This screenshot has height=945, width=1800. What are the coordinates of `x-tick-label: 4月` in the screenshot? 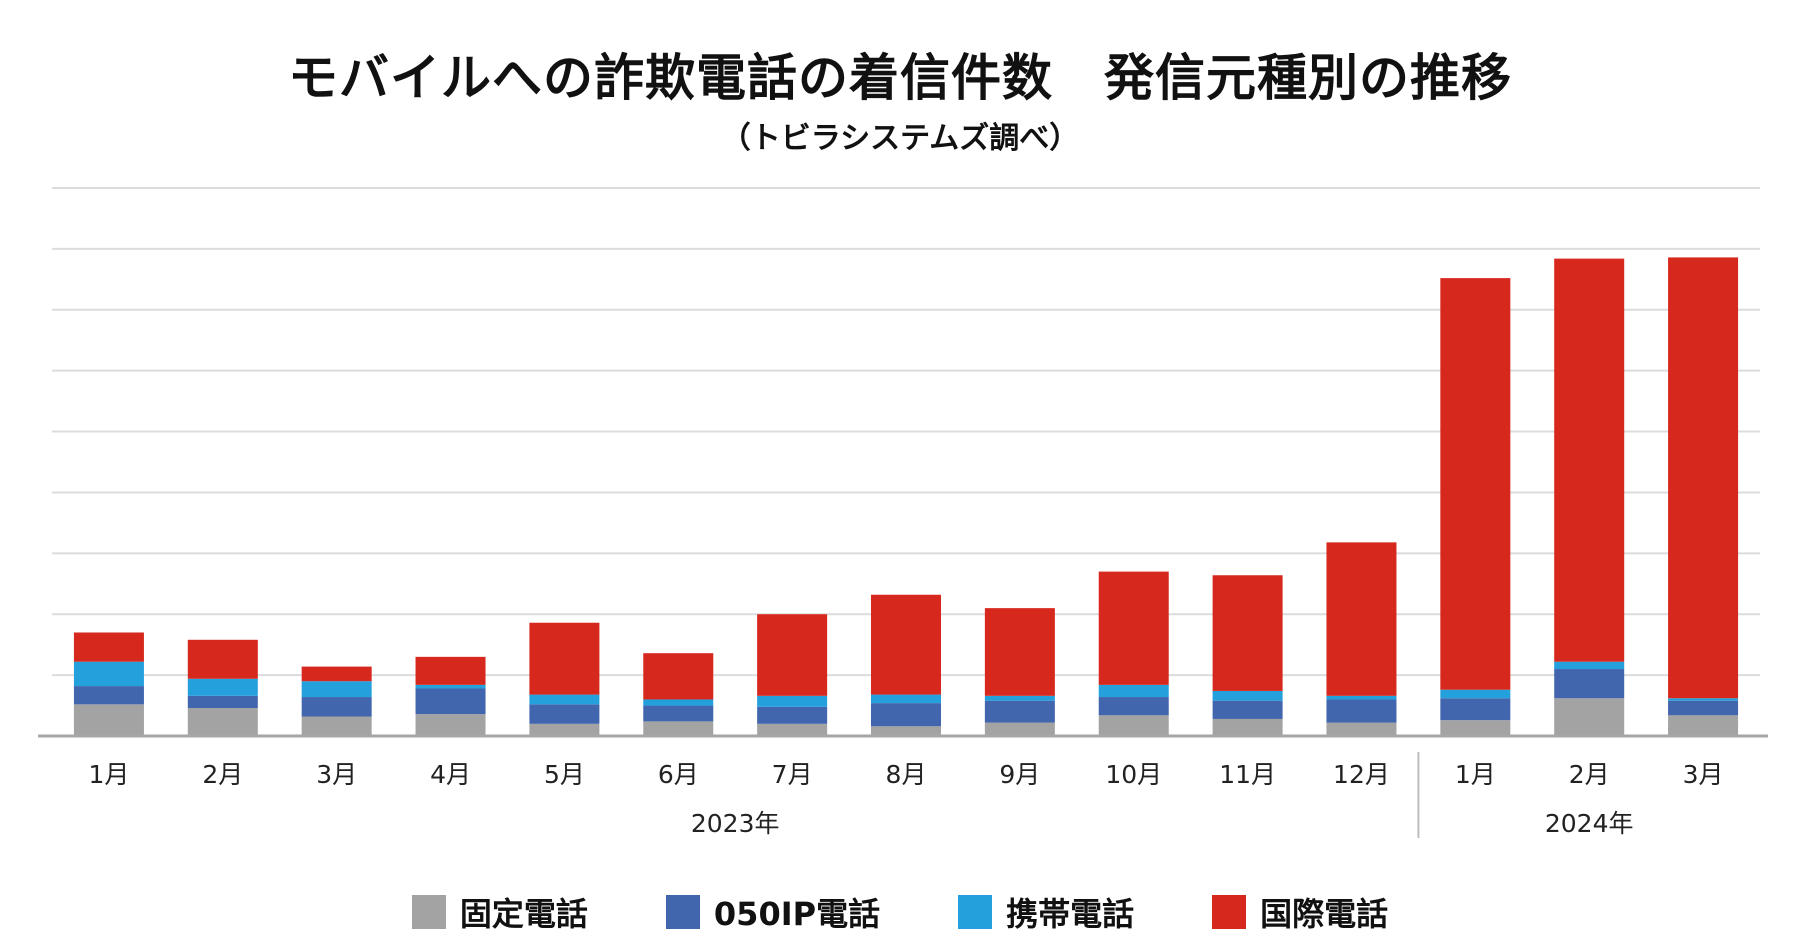 It's located at (450, 774).